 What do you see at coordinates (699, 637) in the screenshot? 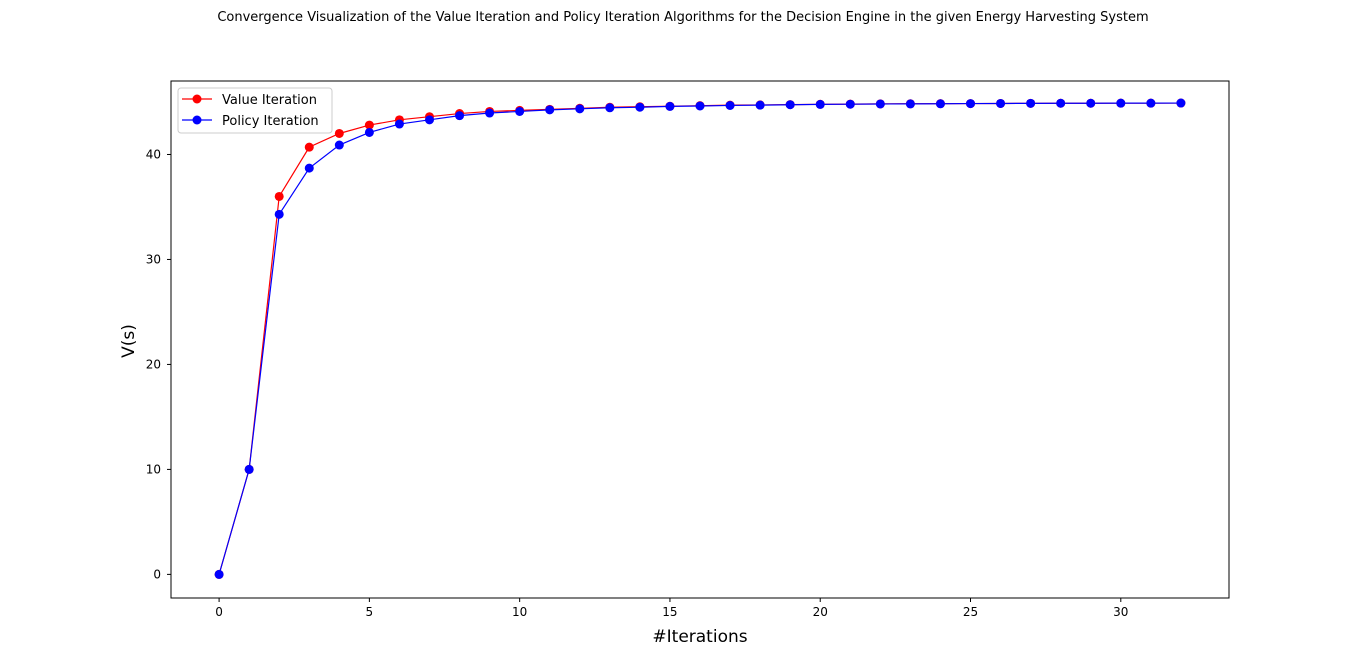
I see `x-axis-label: #Iterations` at bounding box center [699, 637].